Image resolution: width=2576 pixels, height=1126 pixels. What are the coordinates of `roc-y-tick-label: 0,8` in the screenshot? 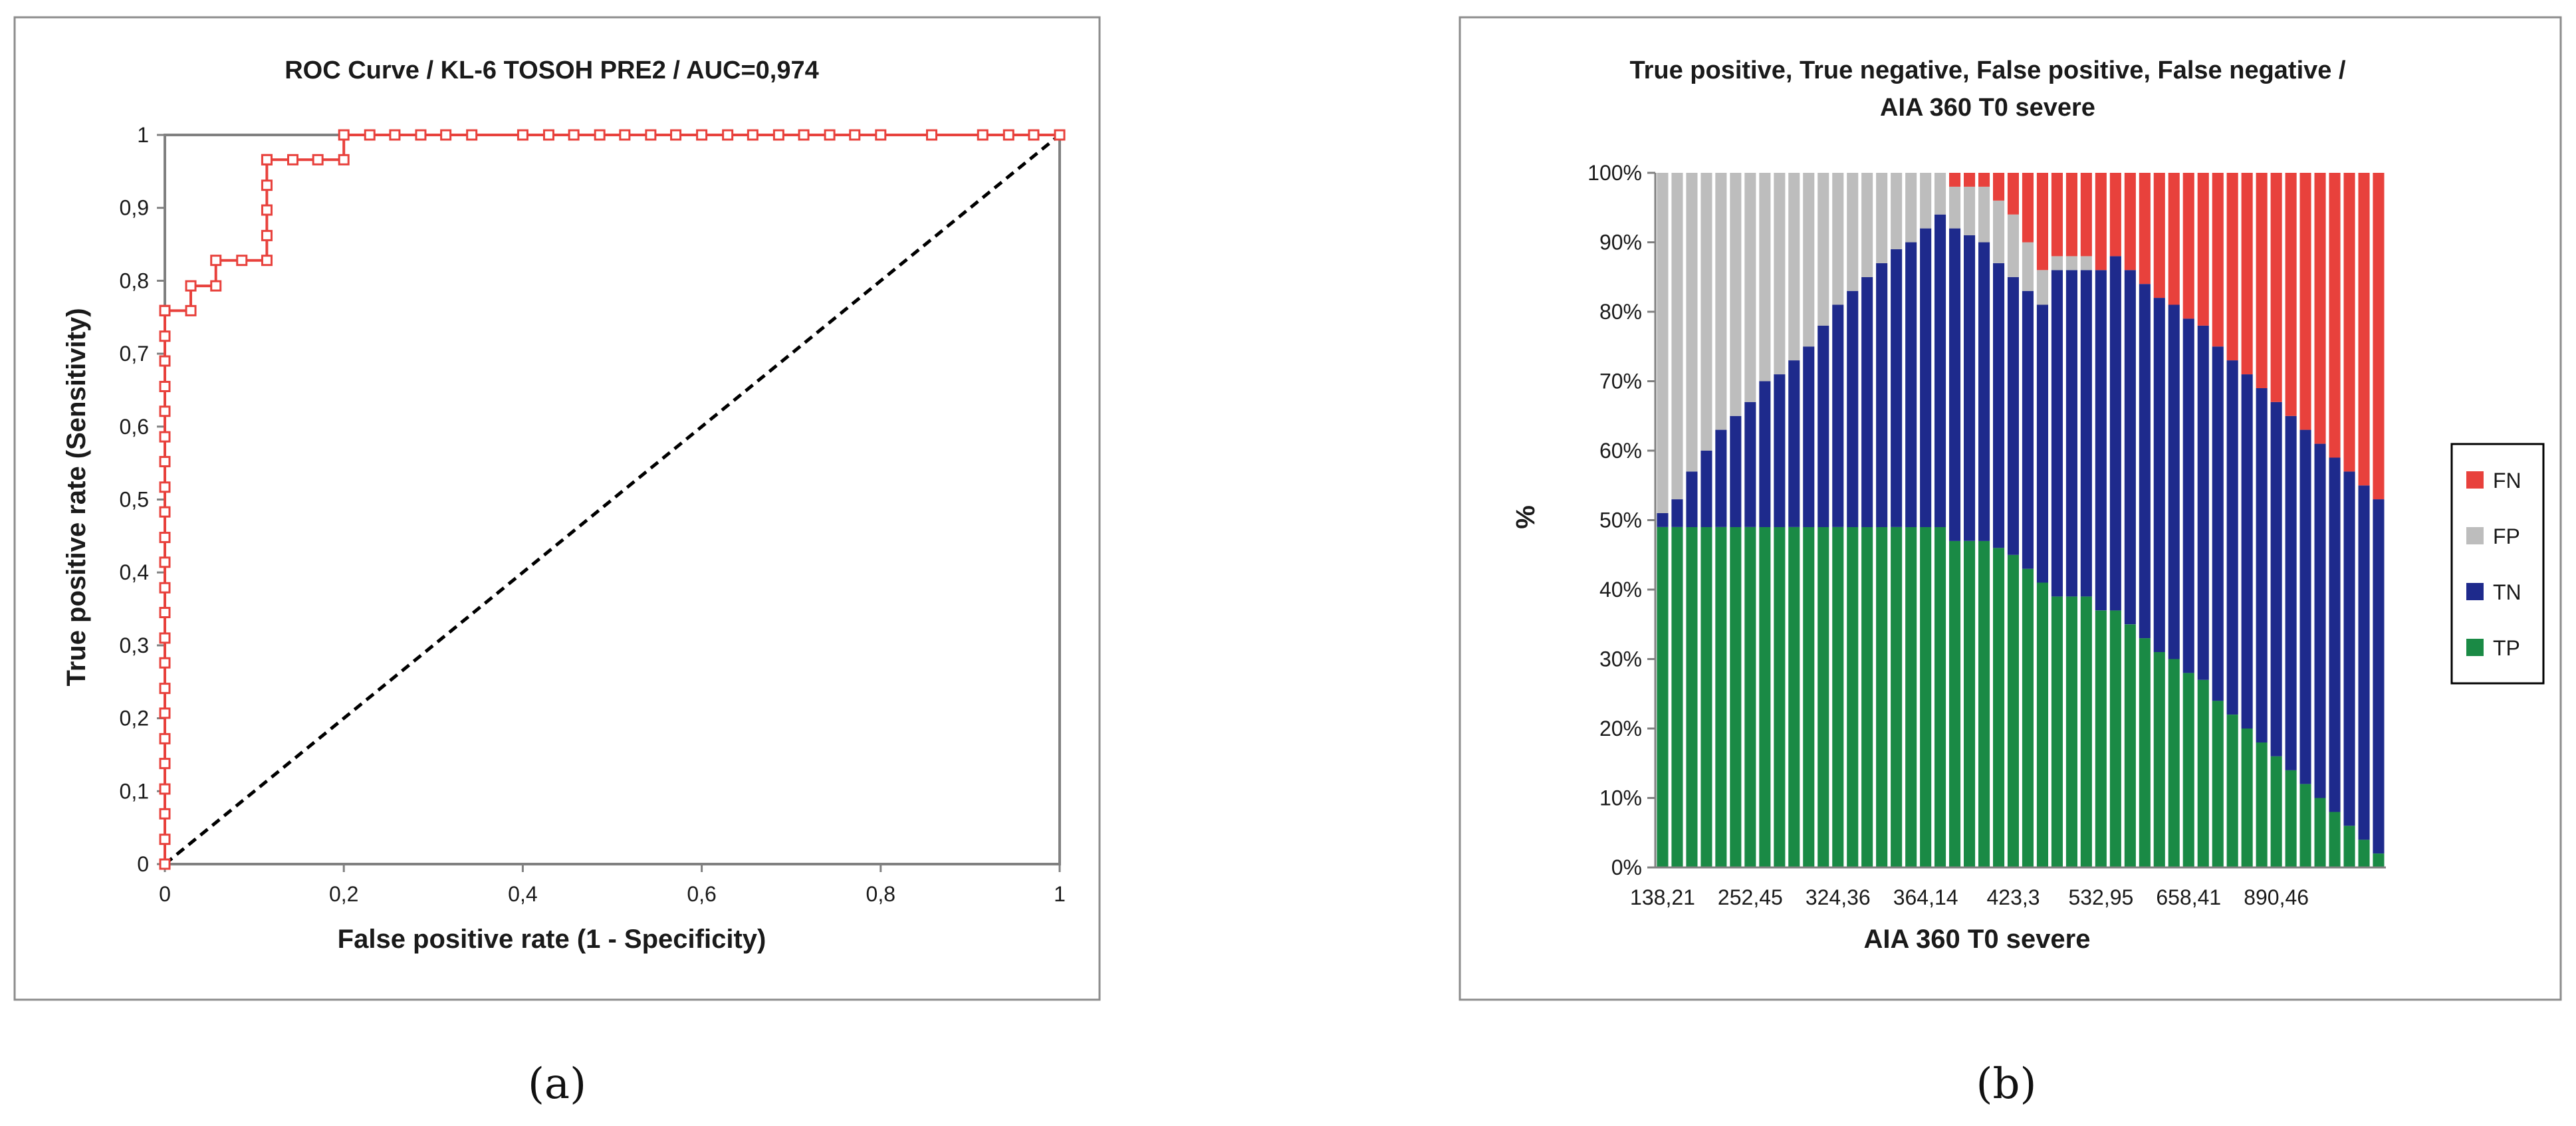 It's located at (134, 280).